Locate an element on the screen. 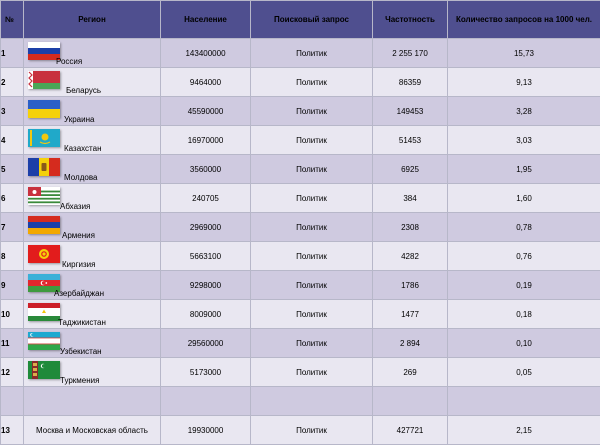  frequency-cell: 2 255 170 is located at coordinates (410, 53).